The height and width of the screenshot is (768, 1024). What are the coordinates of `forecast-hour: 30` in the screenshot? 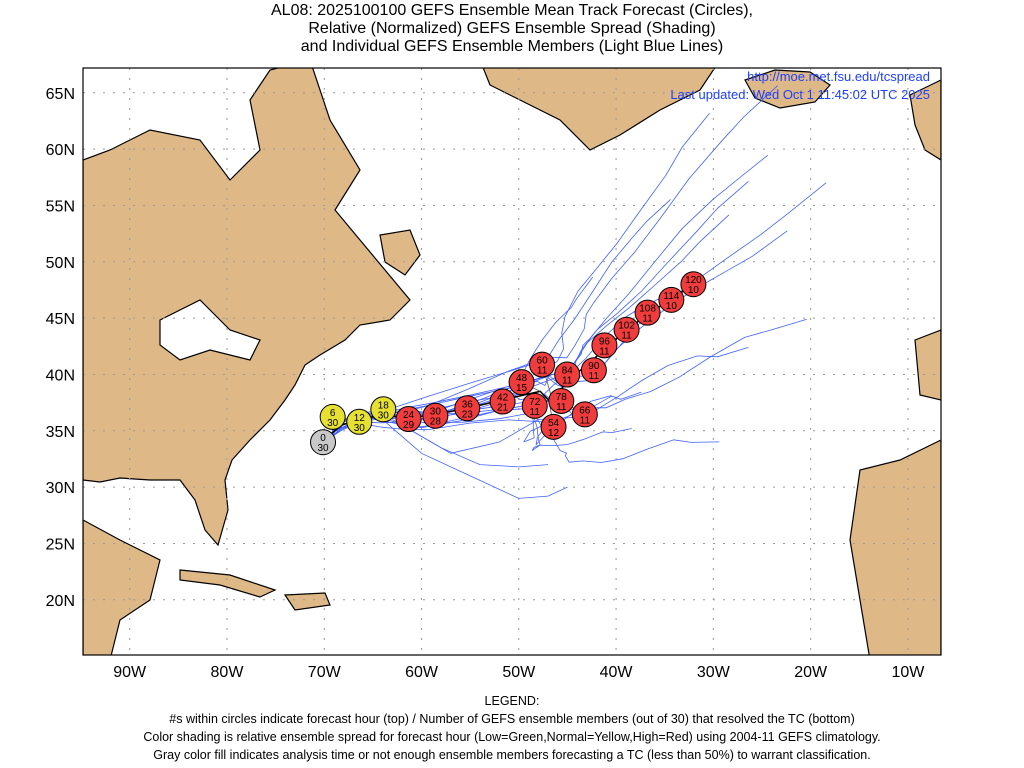 It's located at (436, 412).